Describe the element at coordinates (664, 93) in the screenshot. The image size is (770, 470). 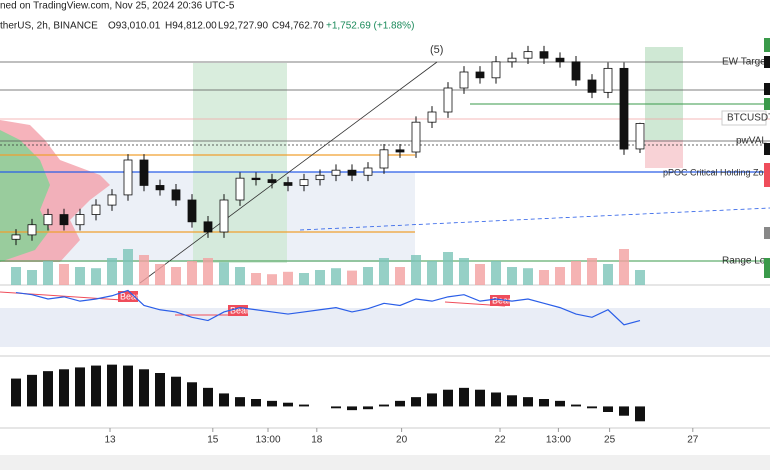
I see `target-box` at that location.